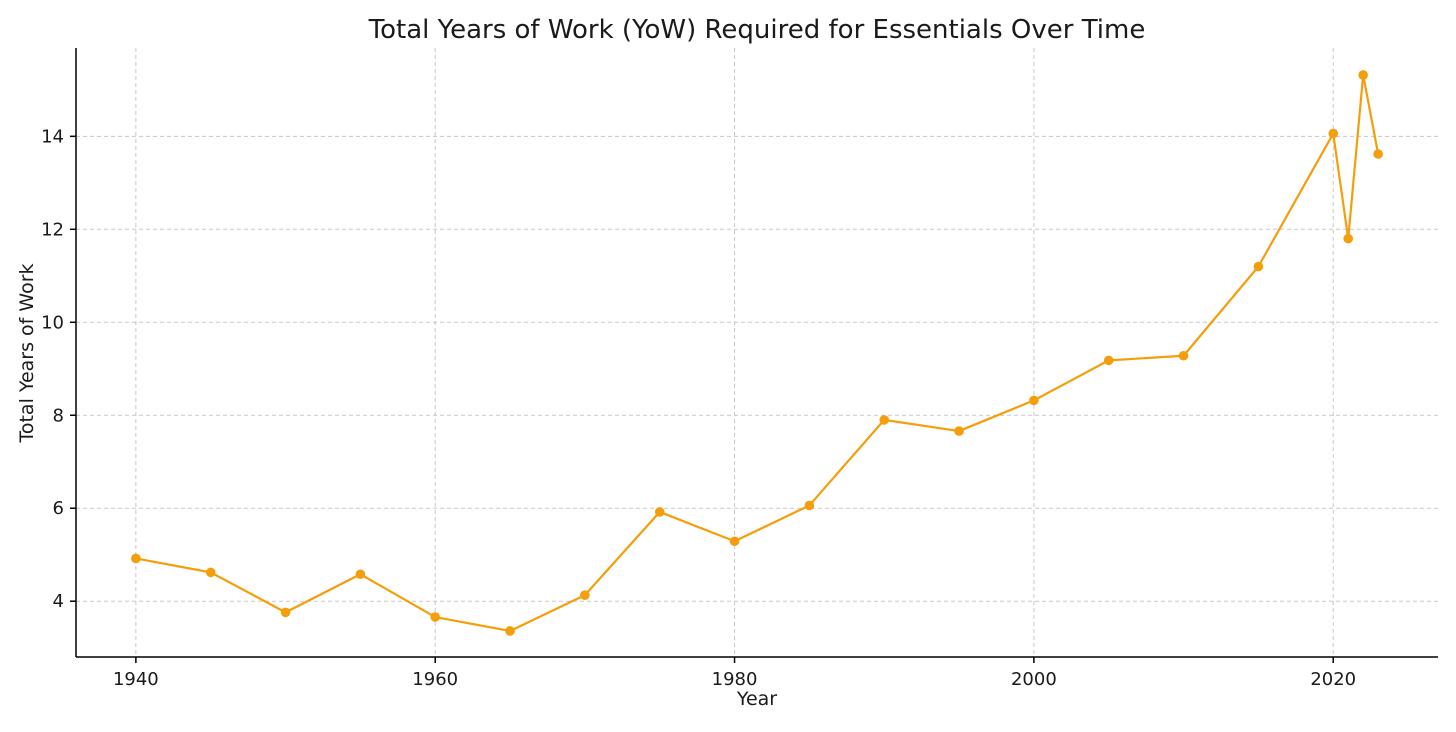 This screenshot has height=732, width=1456. What do you see at coordinates (136, 679) in the screenshot?
I see `x-tick-label: 1940` at bounding box center [136, 679].